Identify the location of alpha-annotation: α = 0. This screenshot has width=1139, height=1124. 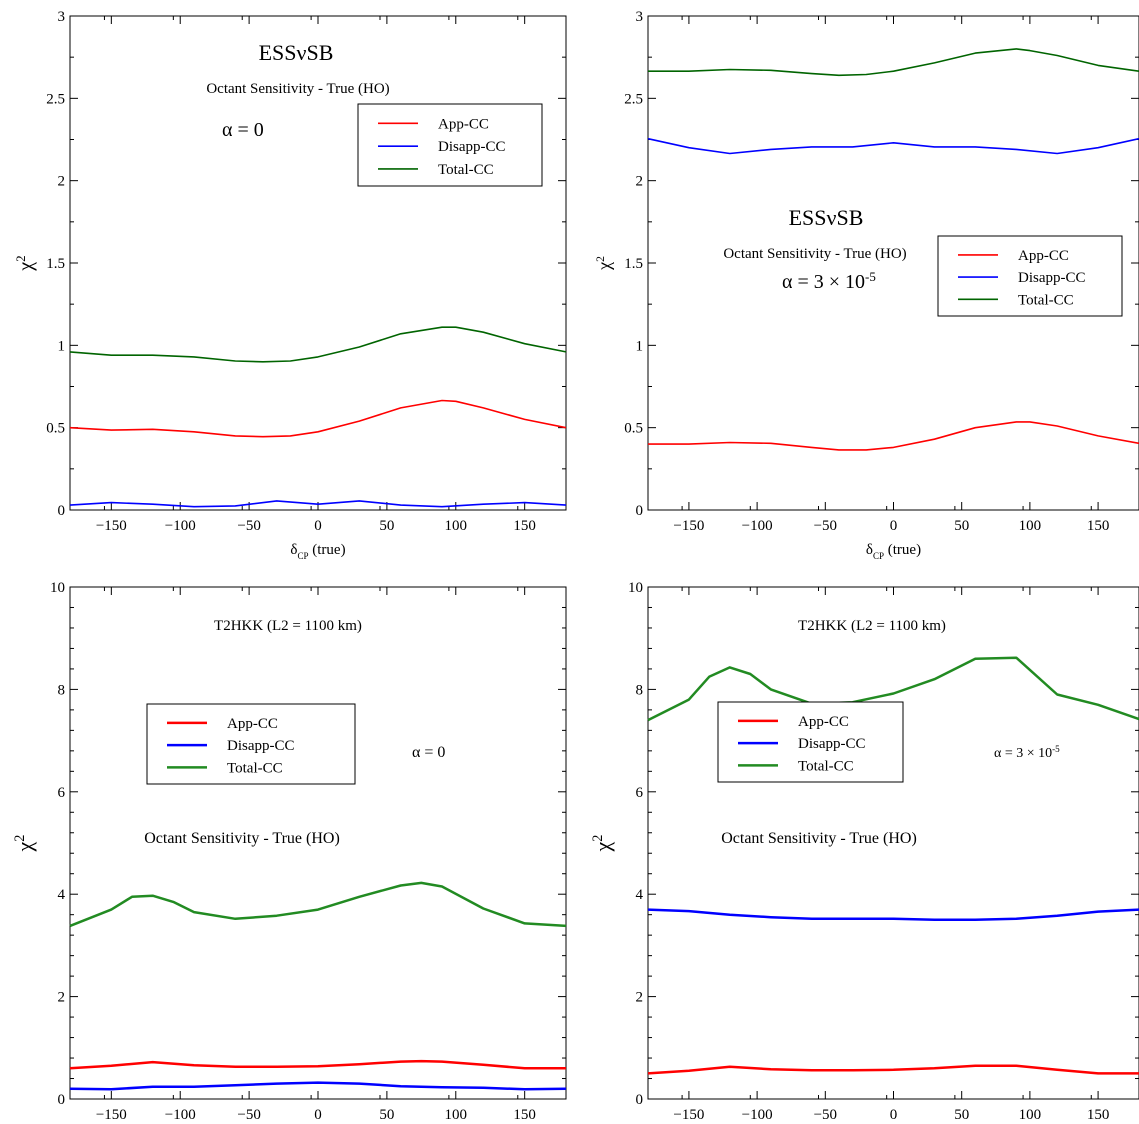
(428, 752).